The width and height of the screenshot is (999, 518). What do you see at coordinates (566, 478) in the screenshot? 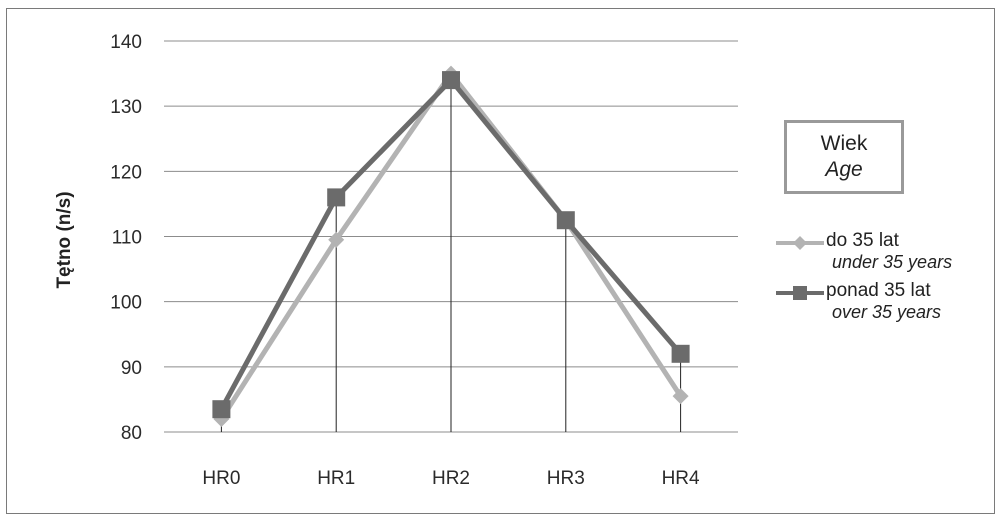
I see `x-tick-label-hr3: HR3` at bounding box center [566, 478].